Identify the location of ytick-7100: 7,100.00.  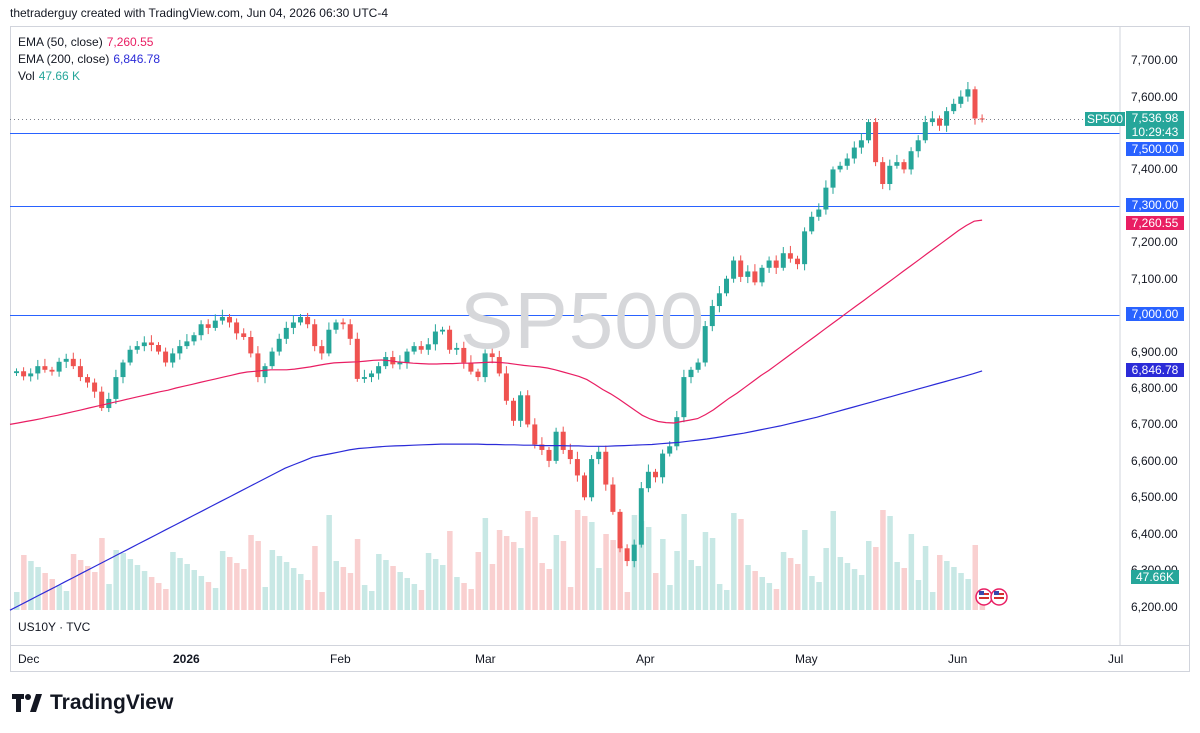
(1154, 278).